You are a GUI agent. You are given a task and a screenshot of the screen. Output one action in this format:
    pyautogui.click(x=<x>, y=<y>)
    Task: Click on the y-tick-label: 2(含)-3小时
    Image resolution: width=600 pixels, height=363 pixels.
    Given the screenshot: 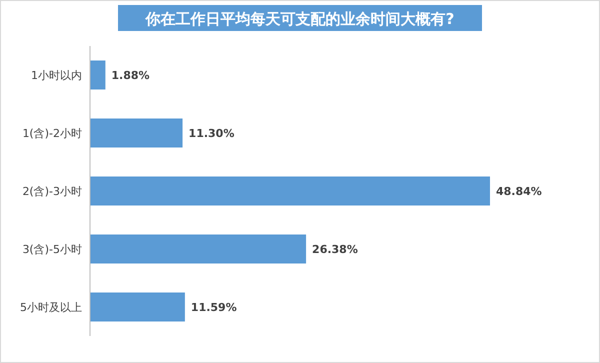 What is the action you would take?
    pyautogui.click(x=52, y=191)
    